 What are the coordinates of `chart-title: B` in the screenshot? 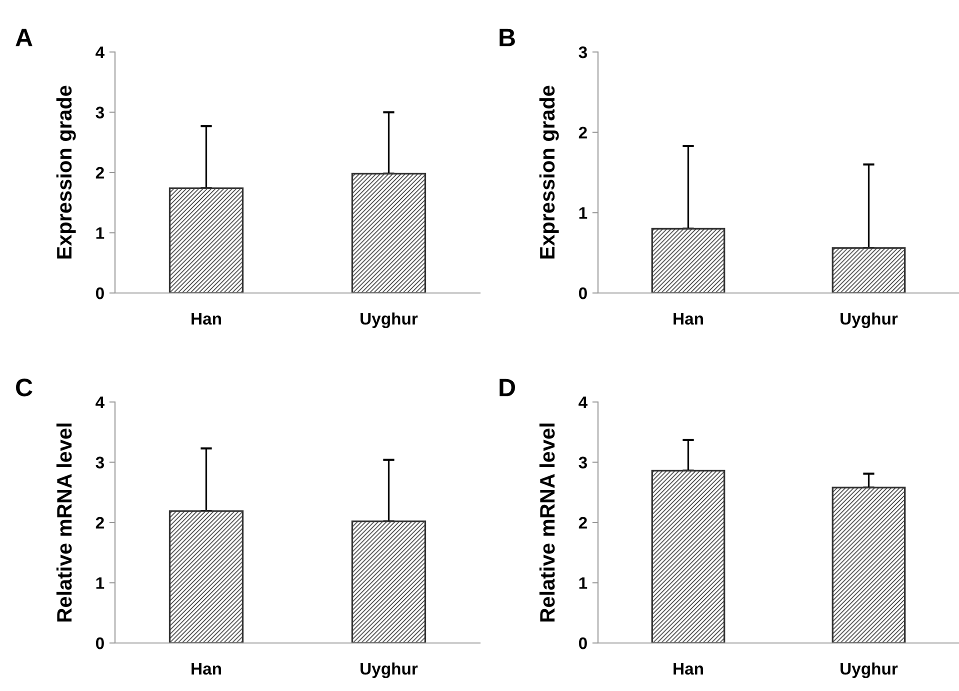 It's located at (507, 37).